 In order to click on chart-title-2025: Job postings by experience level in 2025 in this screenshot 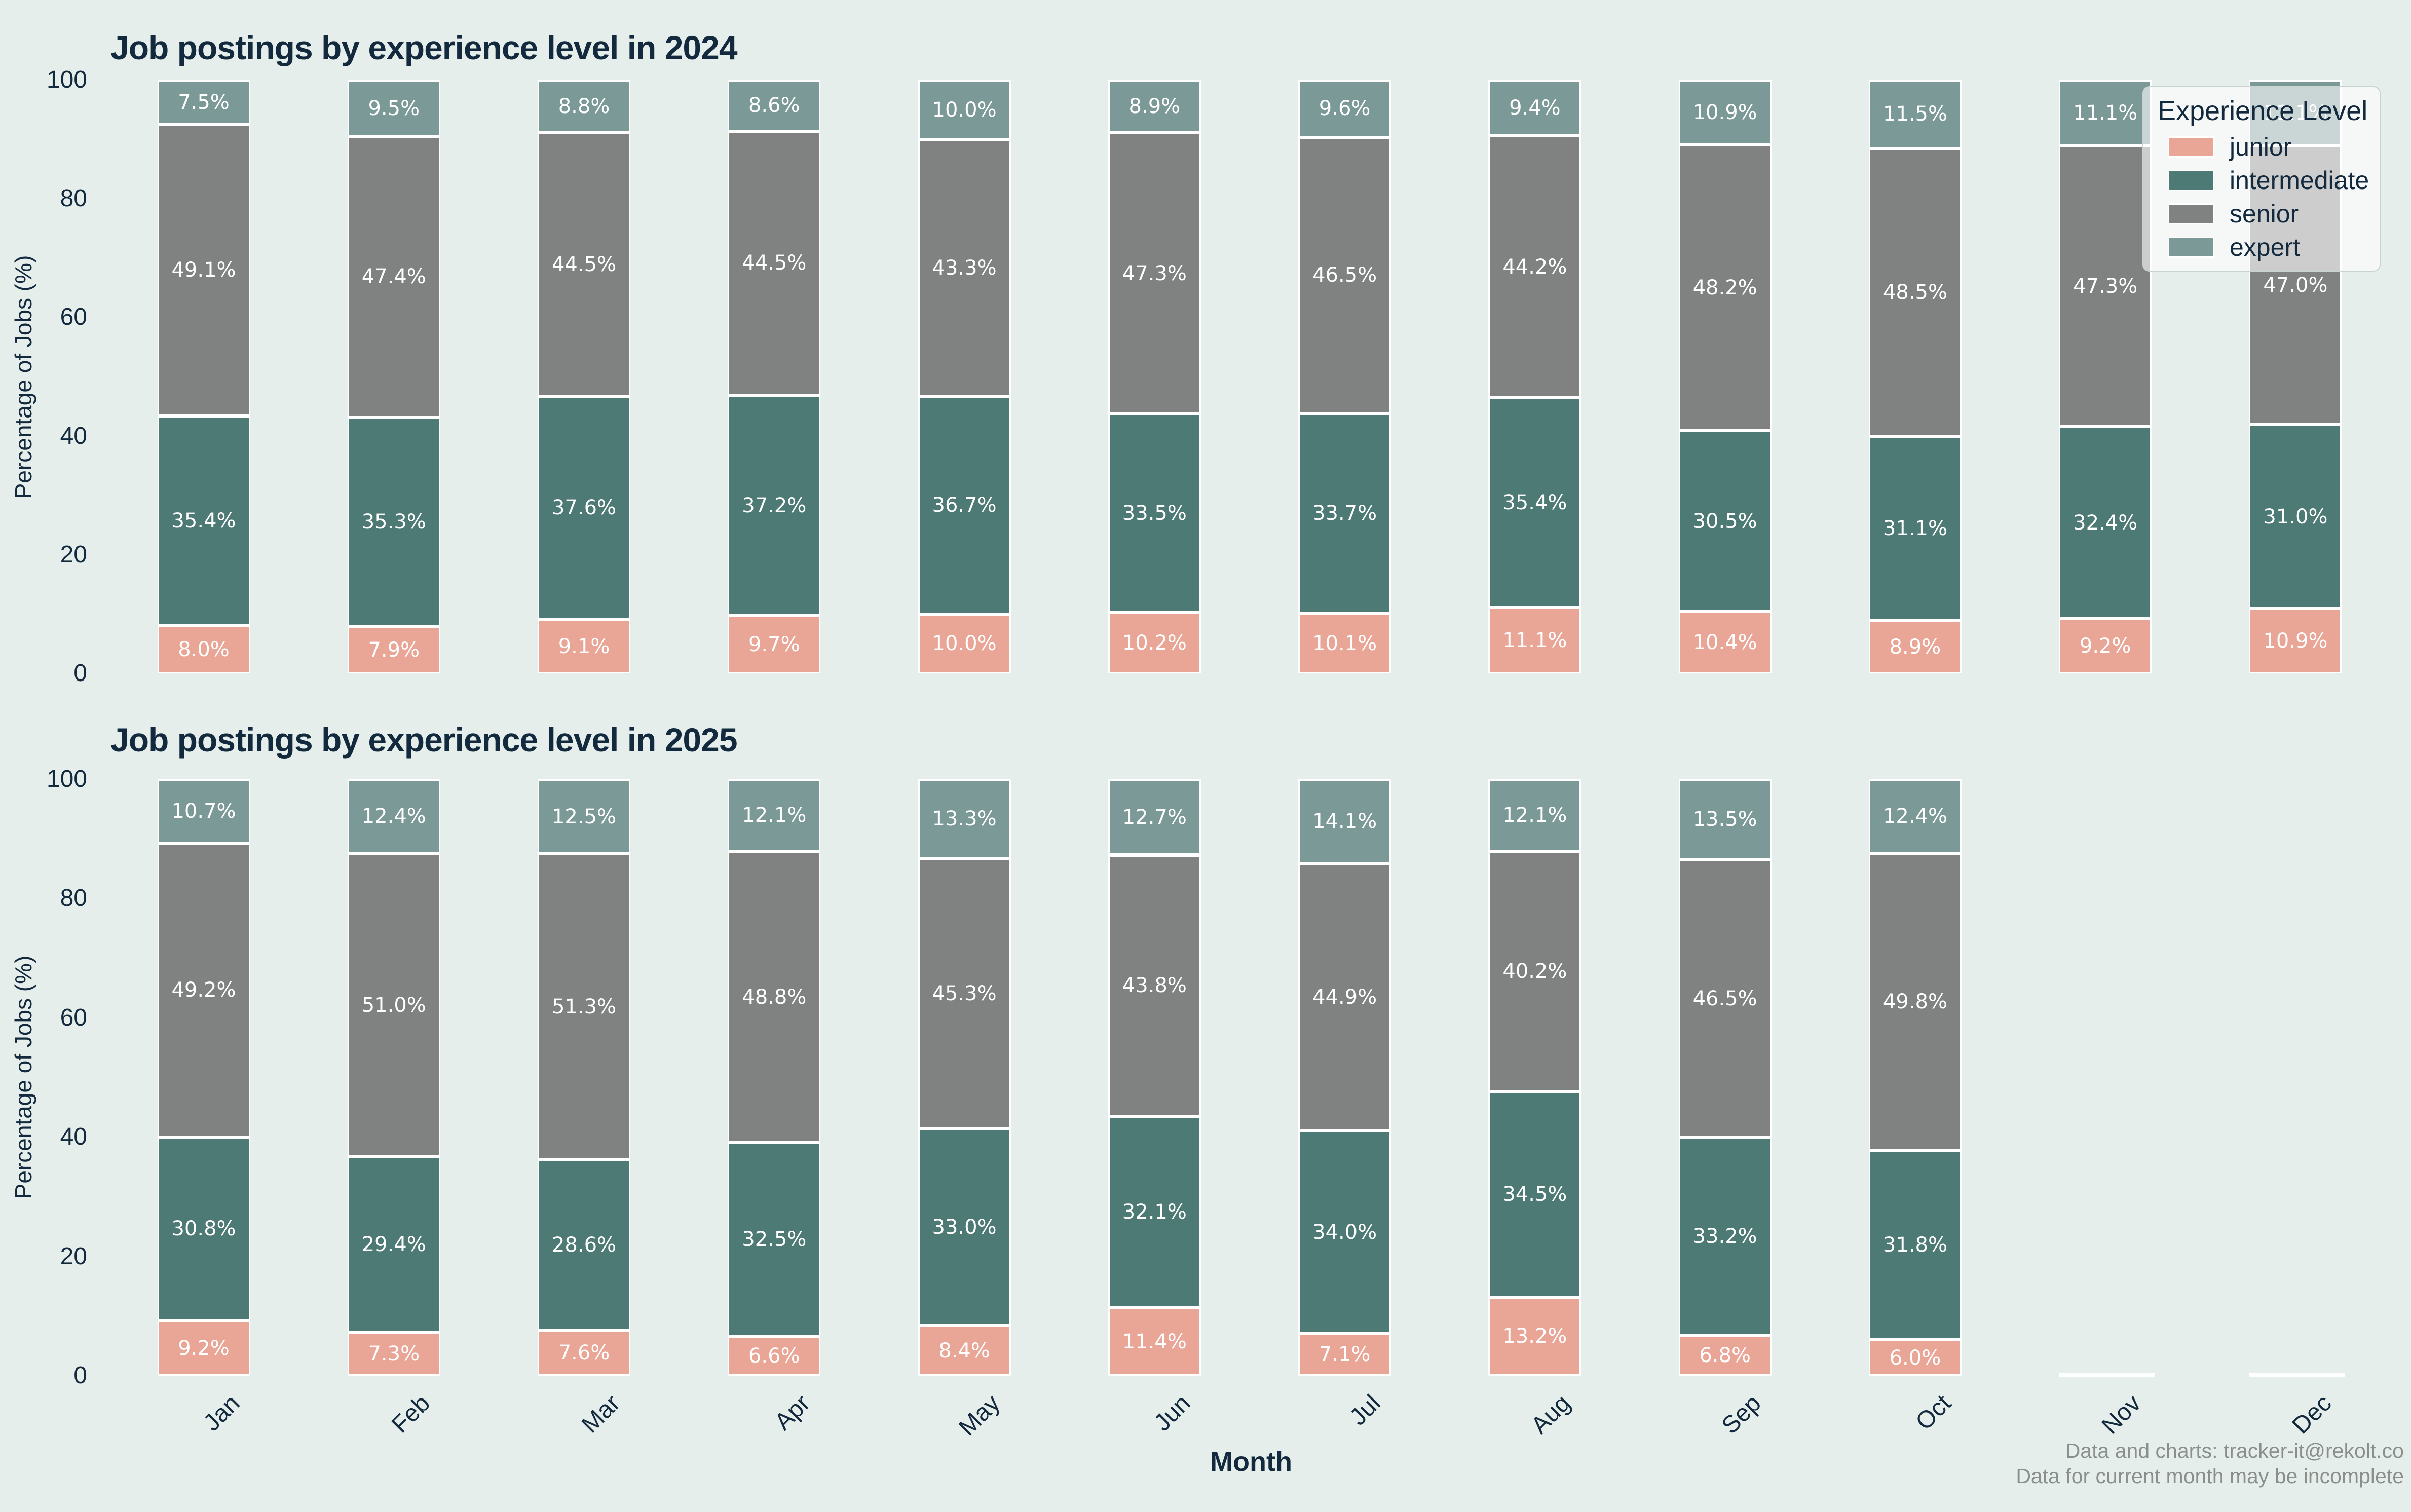, I will do `click(424, 740)`.